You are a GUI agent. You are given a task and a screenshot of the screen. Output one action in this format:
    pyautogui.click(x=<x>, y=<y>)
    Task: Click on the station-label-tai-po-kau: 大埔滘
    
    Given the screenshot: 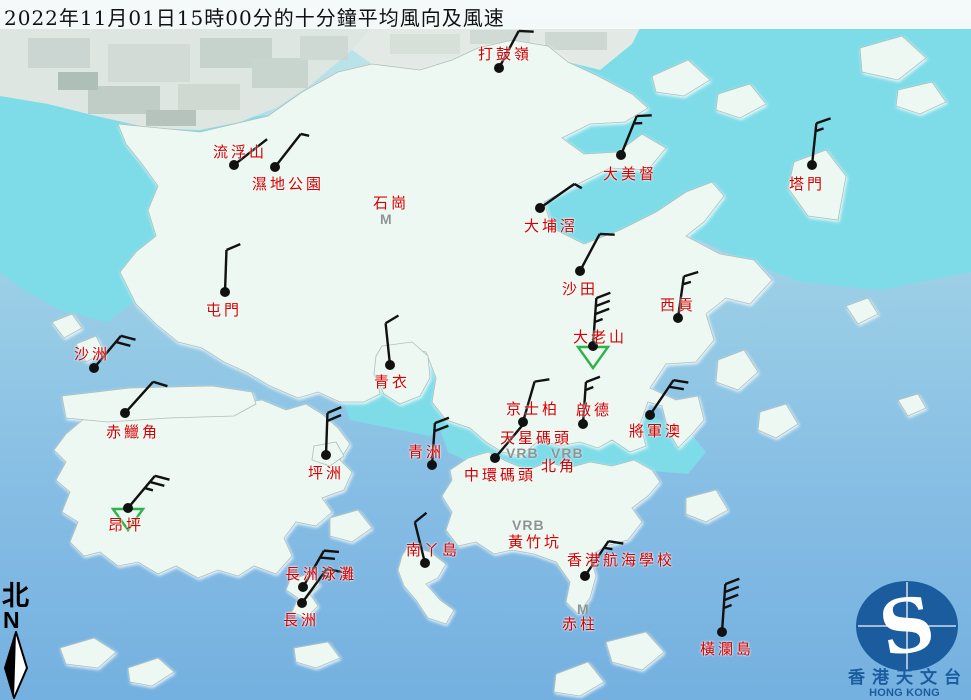 What is the action you would take?
    pyautogui.click(x=551, y=226)
    